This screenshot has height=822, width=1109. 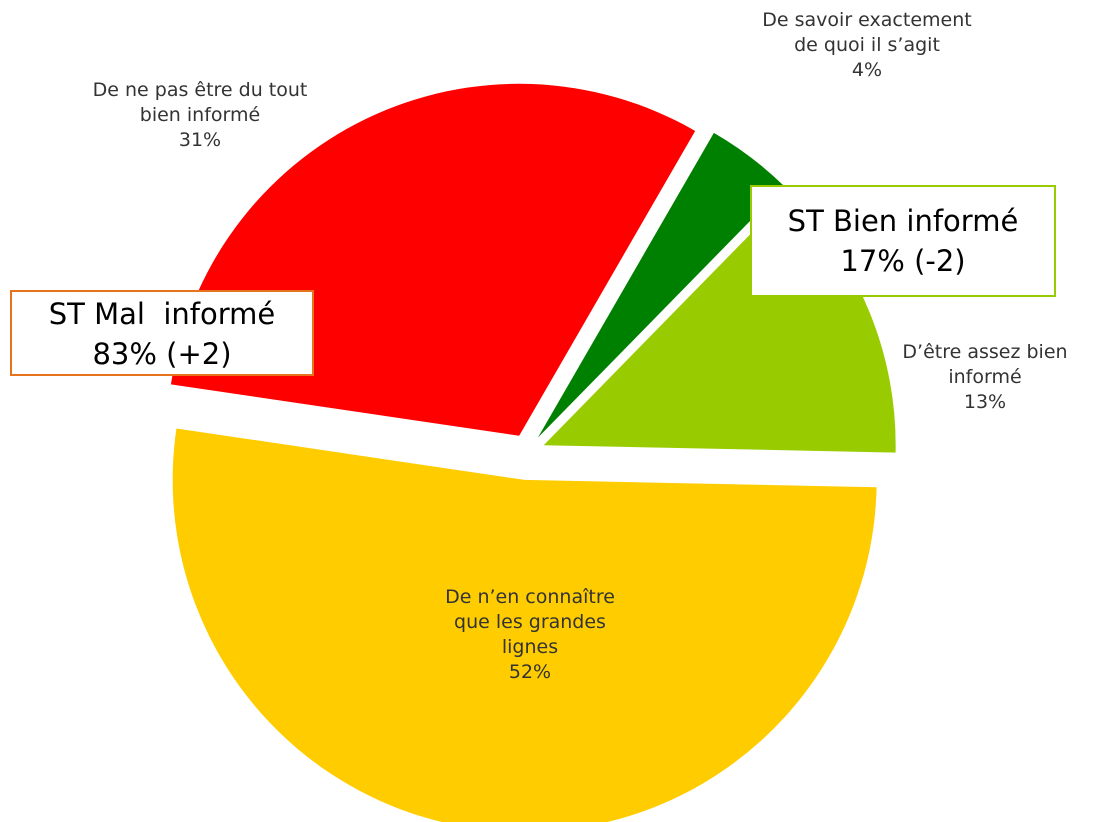 I want to click on slice-name: De savoir exactement de quoi il s’agit, so click(x=867, y=32).